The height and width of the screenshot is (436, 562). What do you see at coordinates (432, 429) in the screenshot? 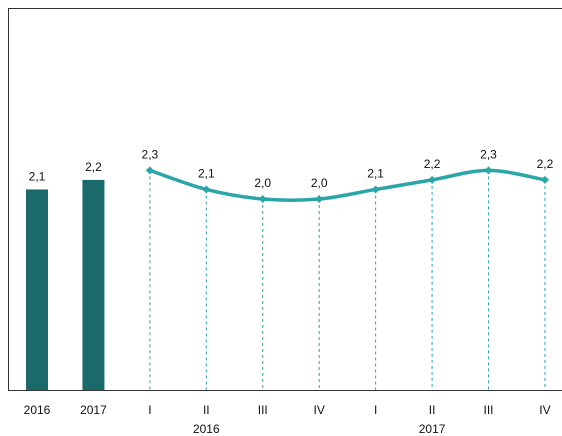
I see `x-group-label: 2017` at bounding box center [432, 429].